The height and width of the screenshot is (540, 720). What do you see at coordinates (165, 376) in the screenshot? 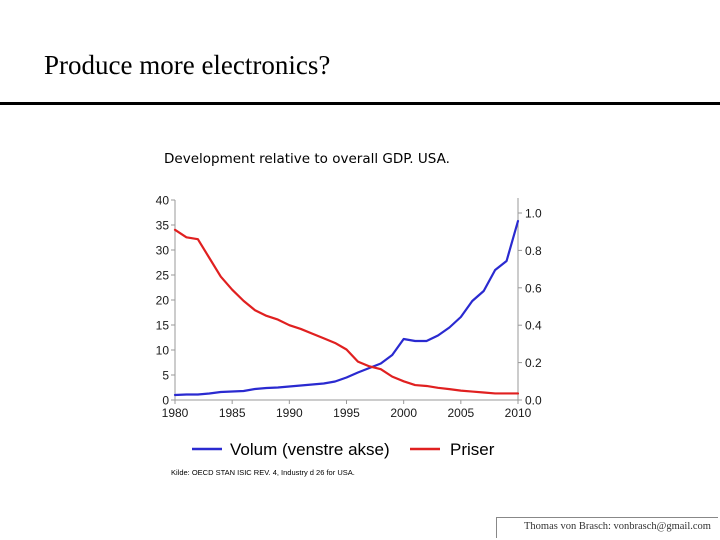
I see `left-tick-label: 5` at bounding box center [165, 376].